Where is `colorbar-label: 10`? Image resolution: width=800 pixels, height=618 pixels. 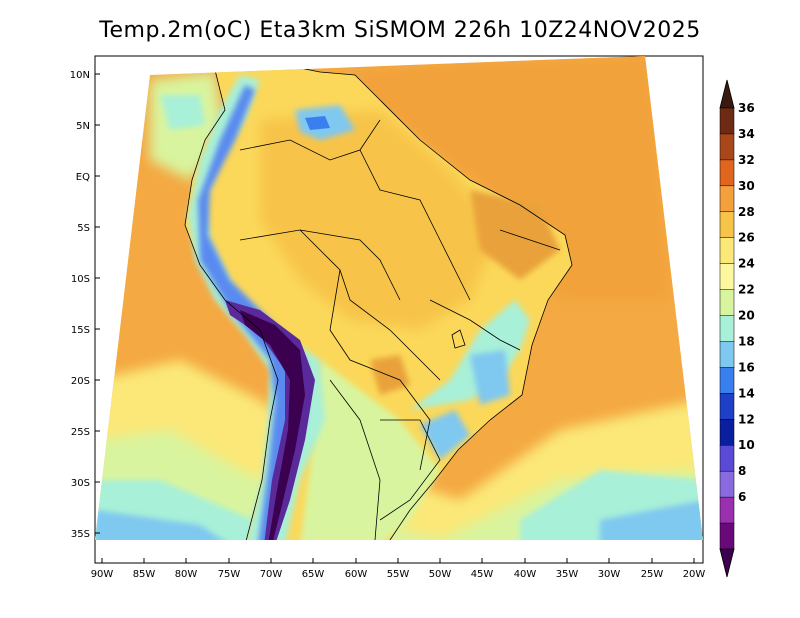
colorbar-label: 10 is located at coordinates (746, 445).